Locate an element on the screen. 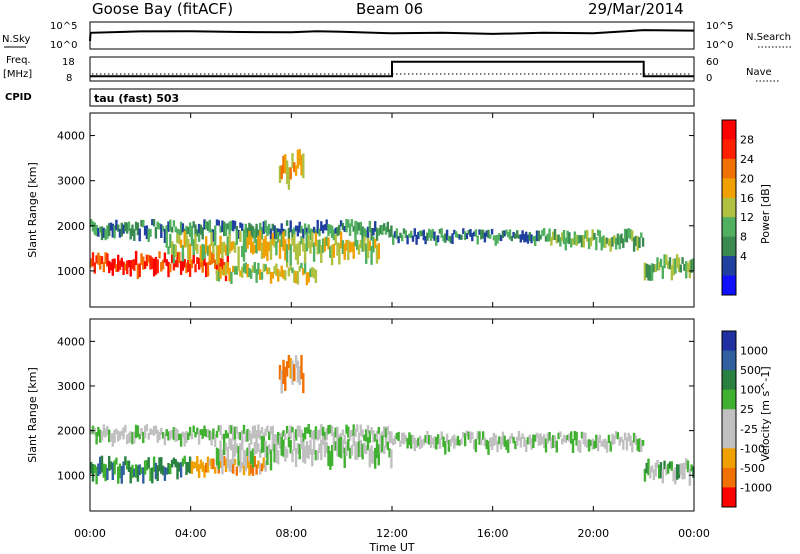 The image size is (800, 554). nsearch-tick-bottom: 10^0 is located at coordinates (719, 45).